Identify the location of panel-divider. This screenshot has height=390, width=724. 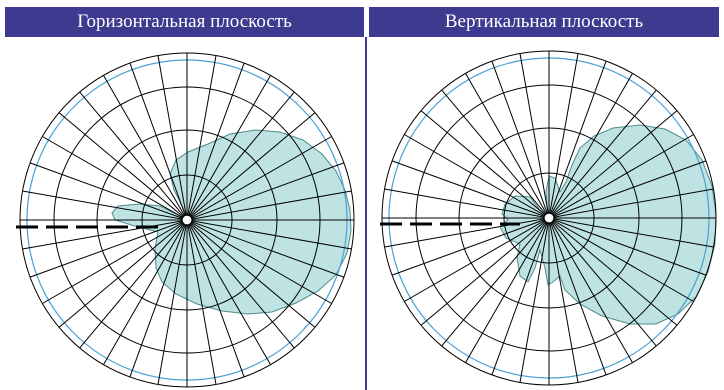
(366, 213).